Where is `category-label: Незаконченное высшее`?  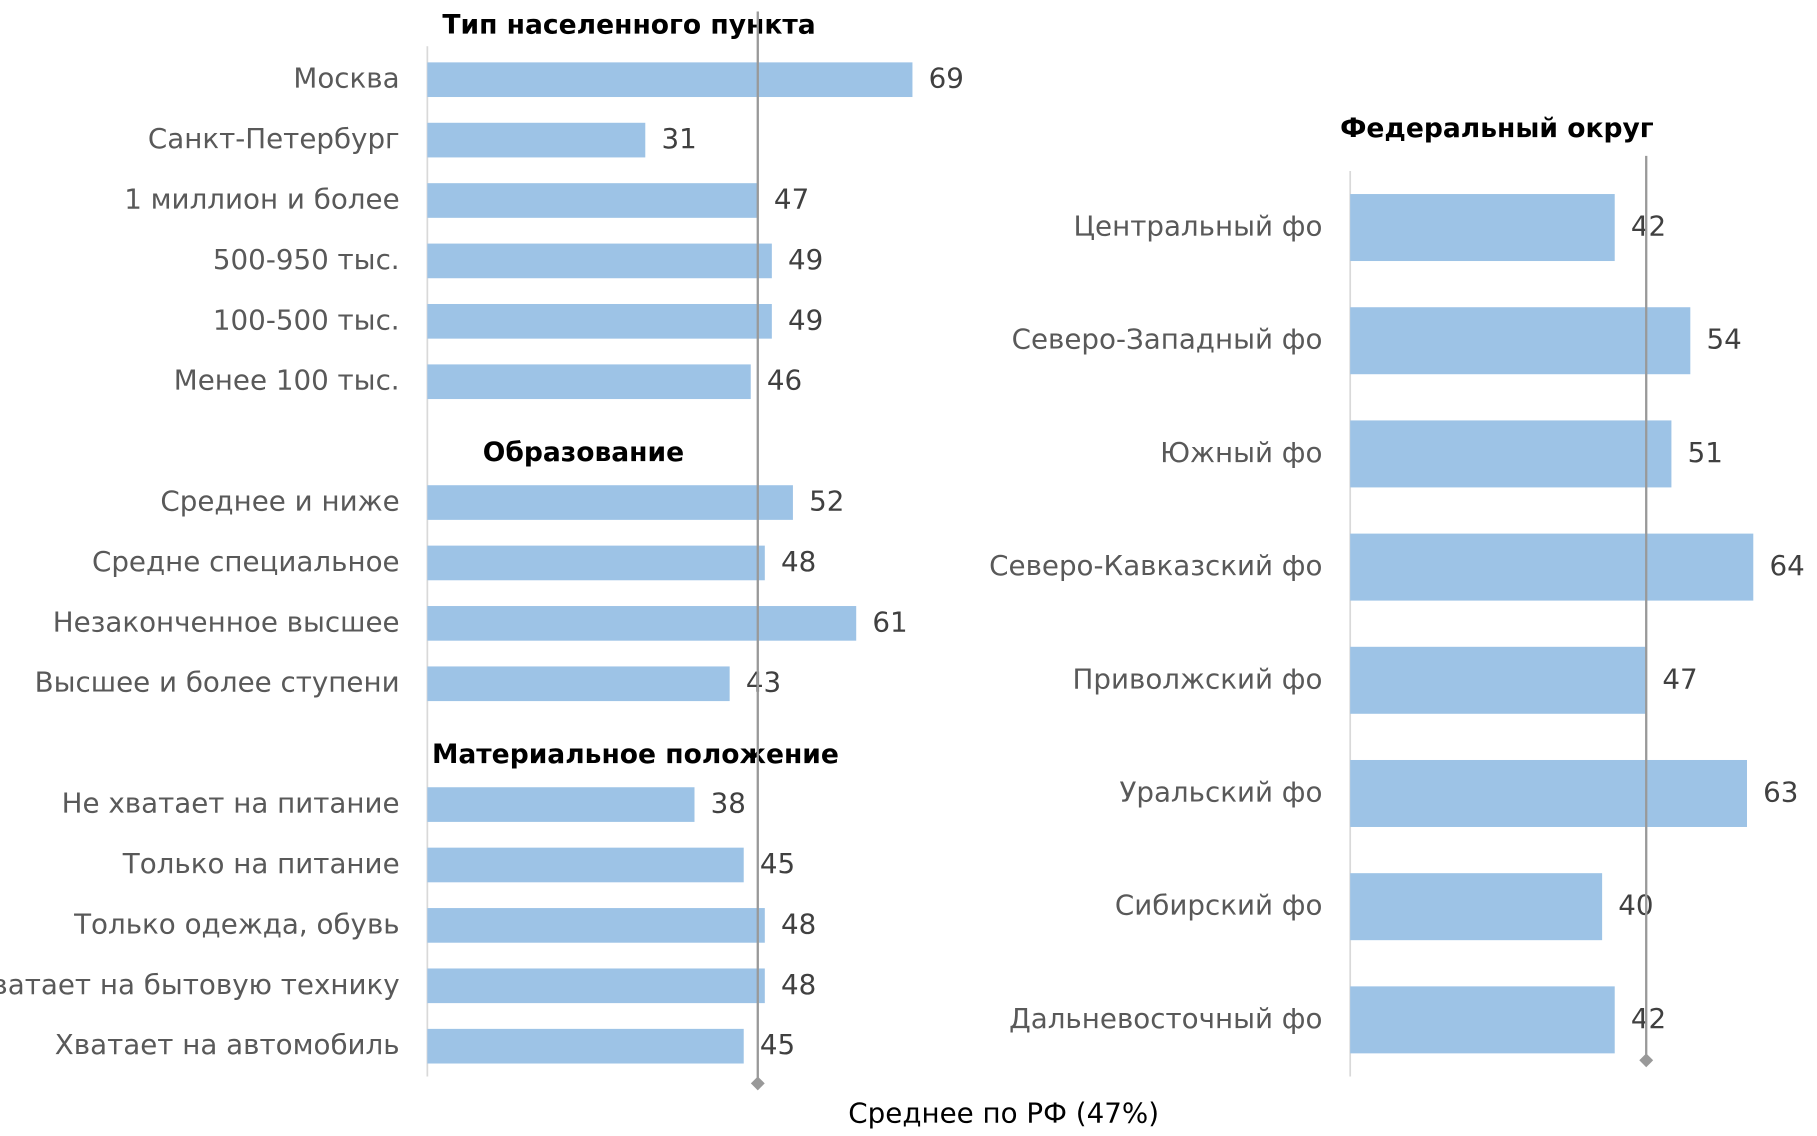
category-label: Незаконченное высшее is located at coordinates (226, 621).